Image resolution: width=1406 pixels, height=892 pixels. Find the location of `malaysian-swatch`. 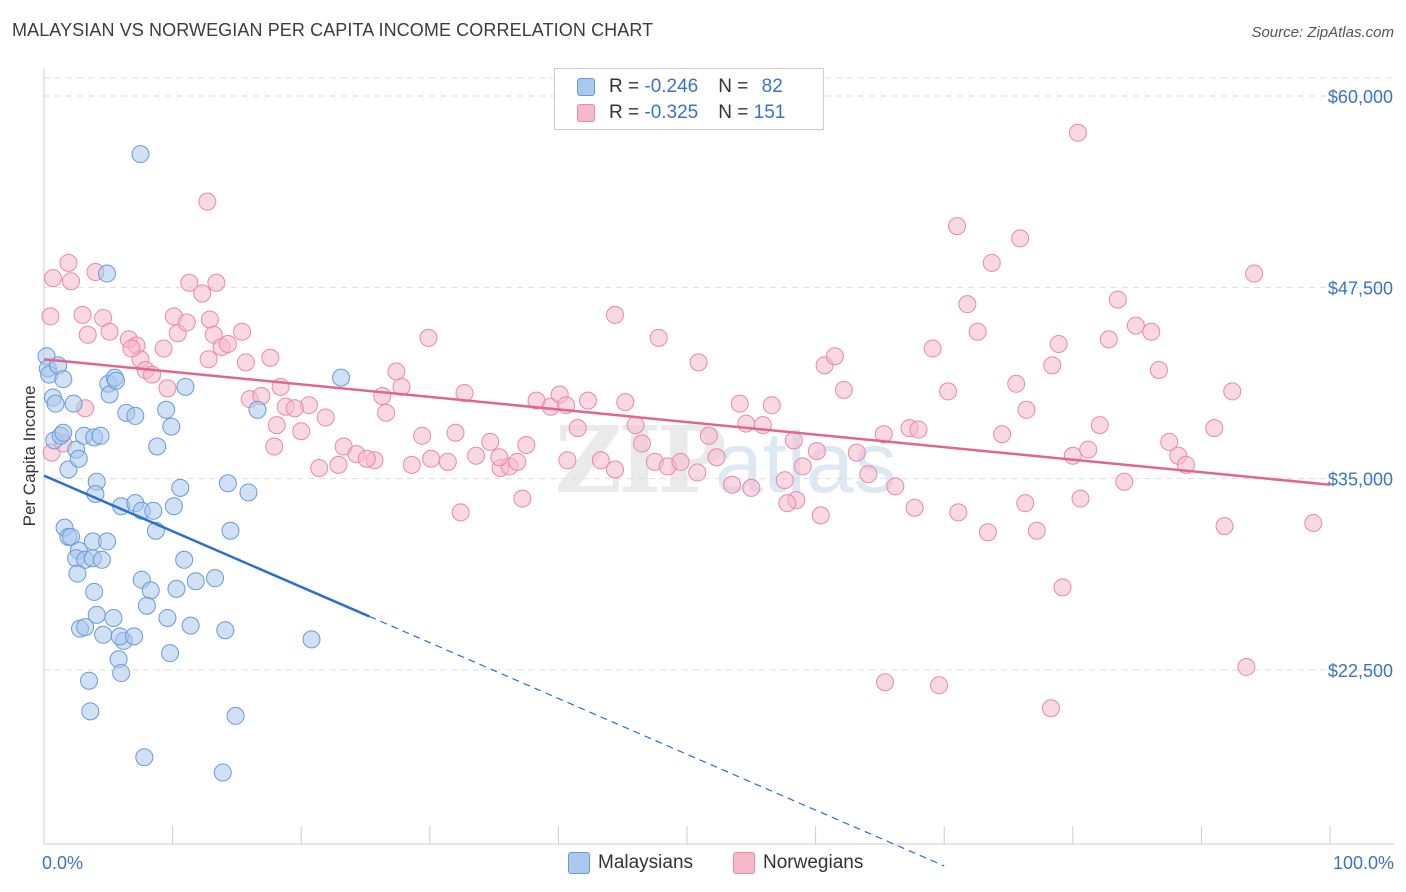

malaysian-swatch is located at coordinates (586, 87).